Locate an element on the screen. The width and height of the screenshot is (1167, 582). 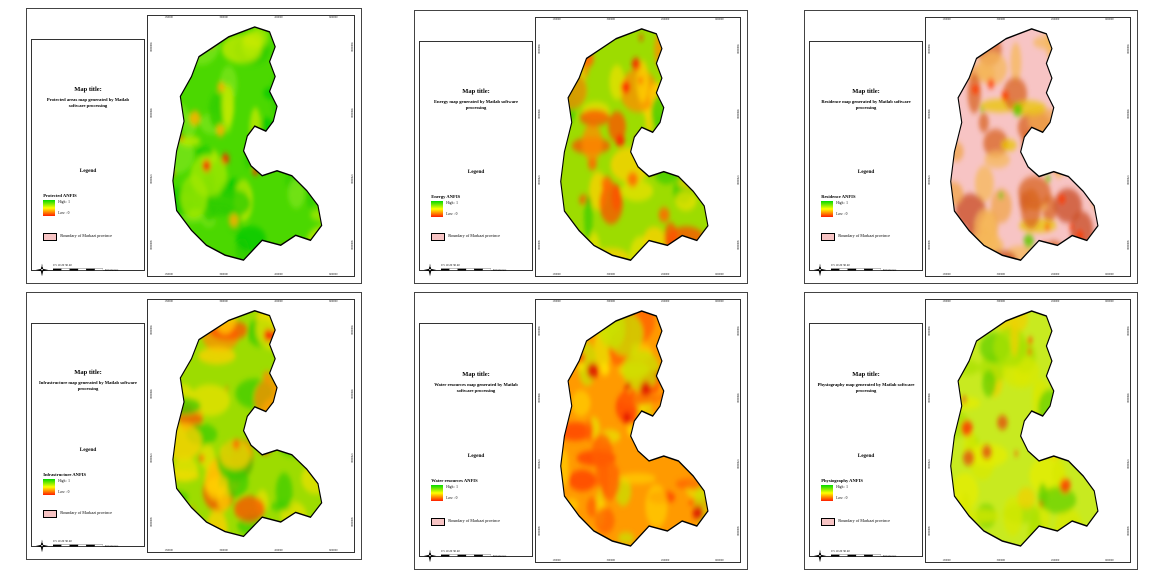
province-boundary is located at coordinates (634, 144).